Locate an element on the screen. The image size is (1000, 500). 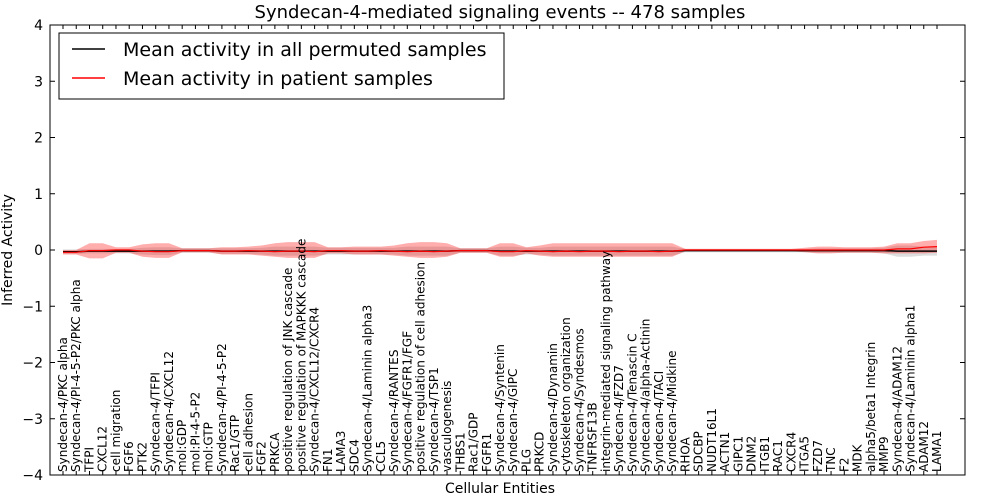
x-category-label: Syndecan-4/TSP1 is located at coordinates (434, 419).